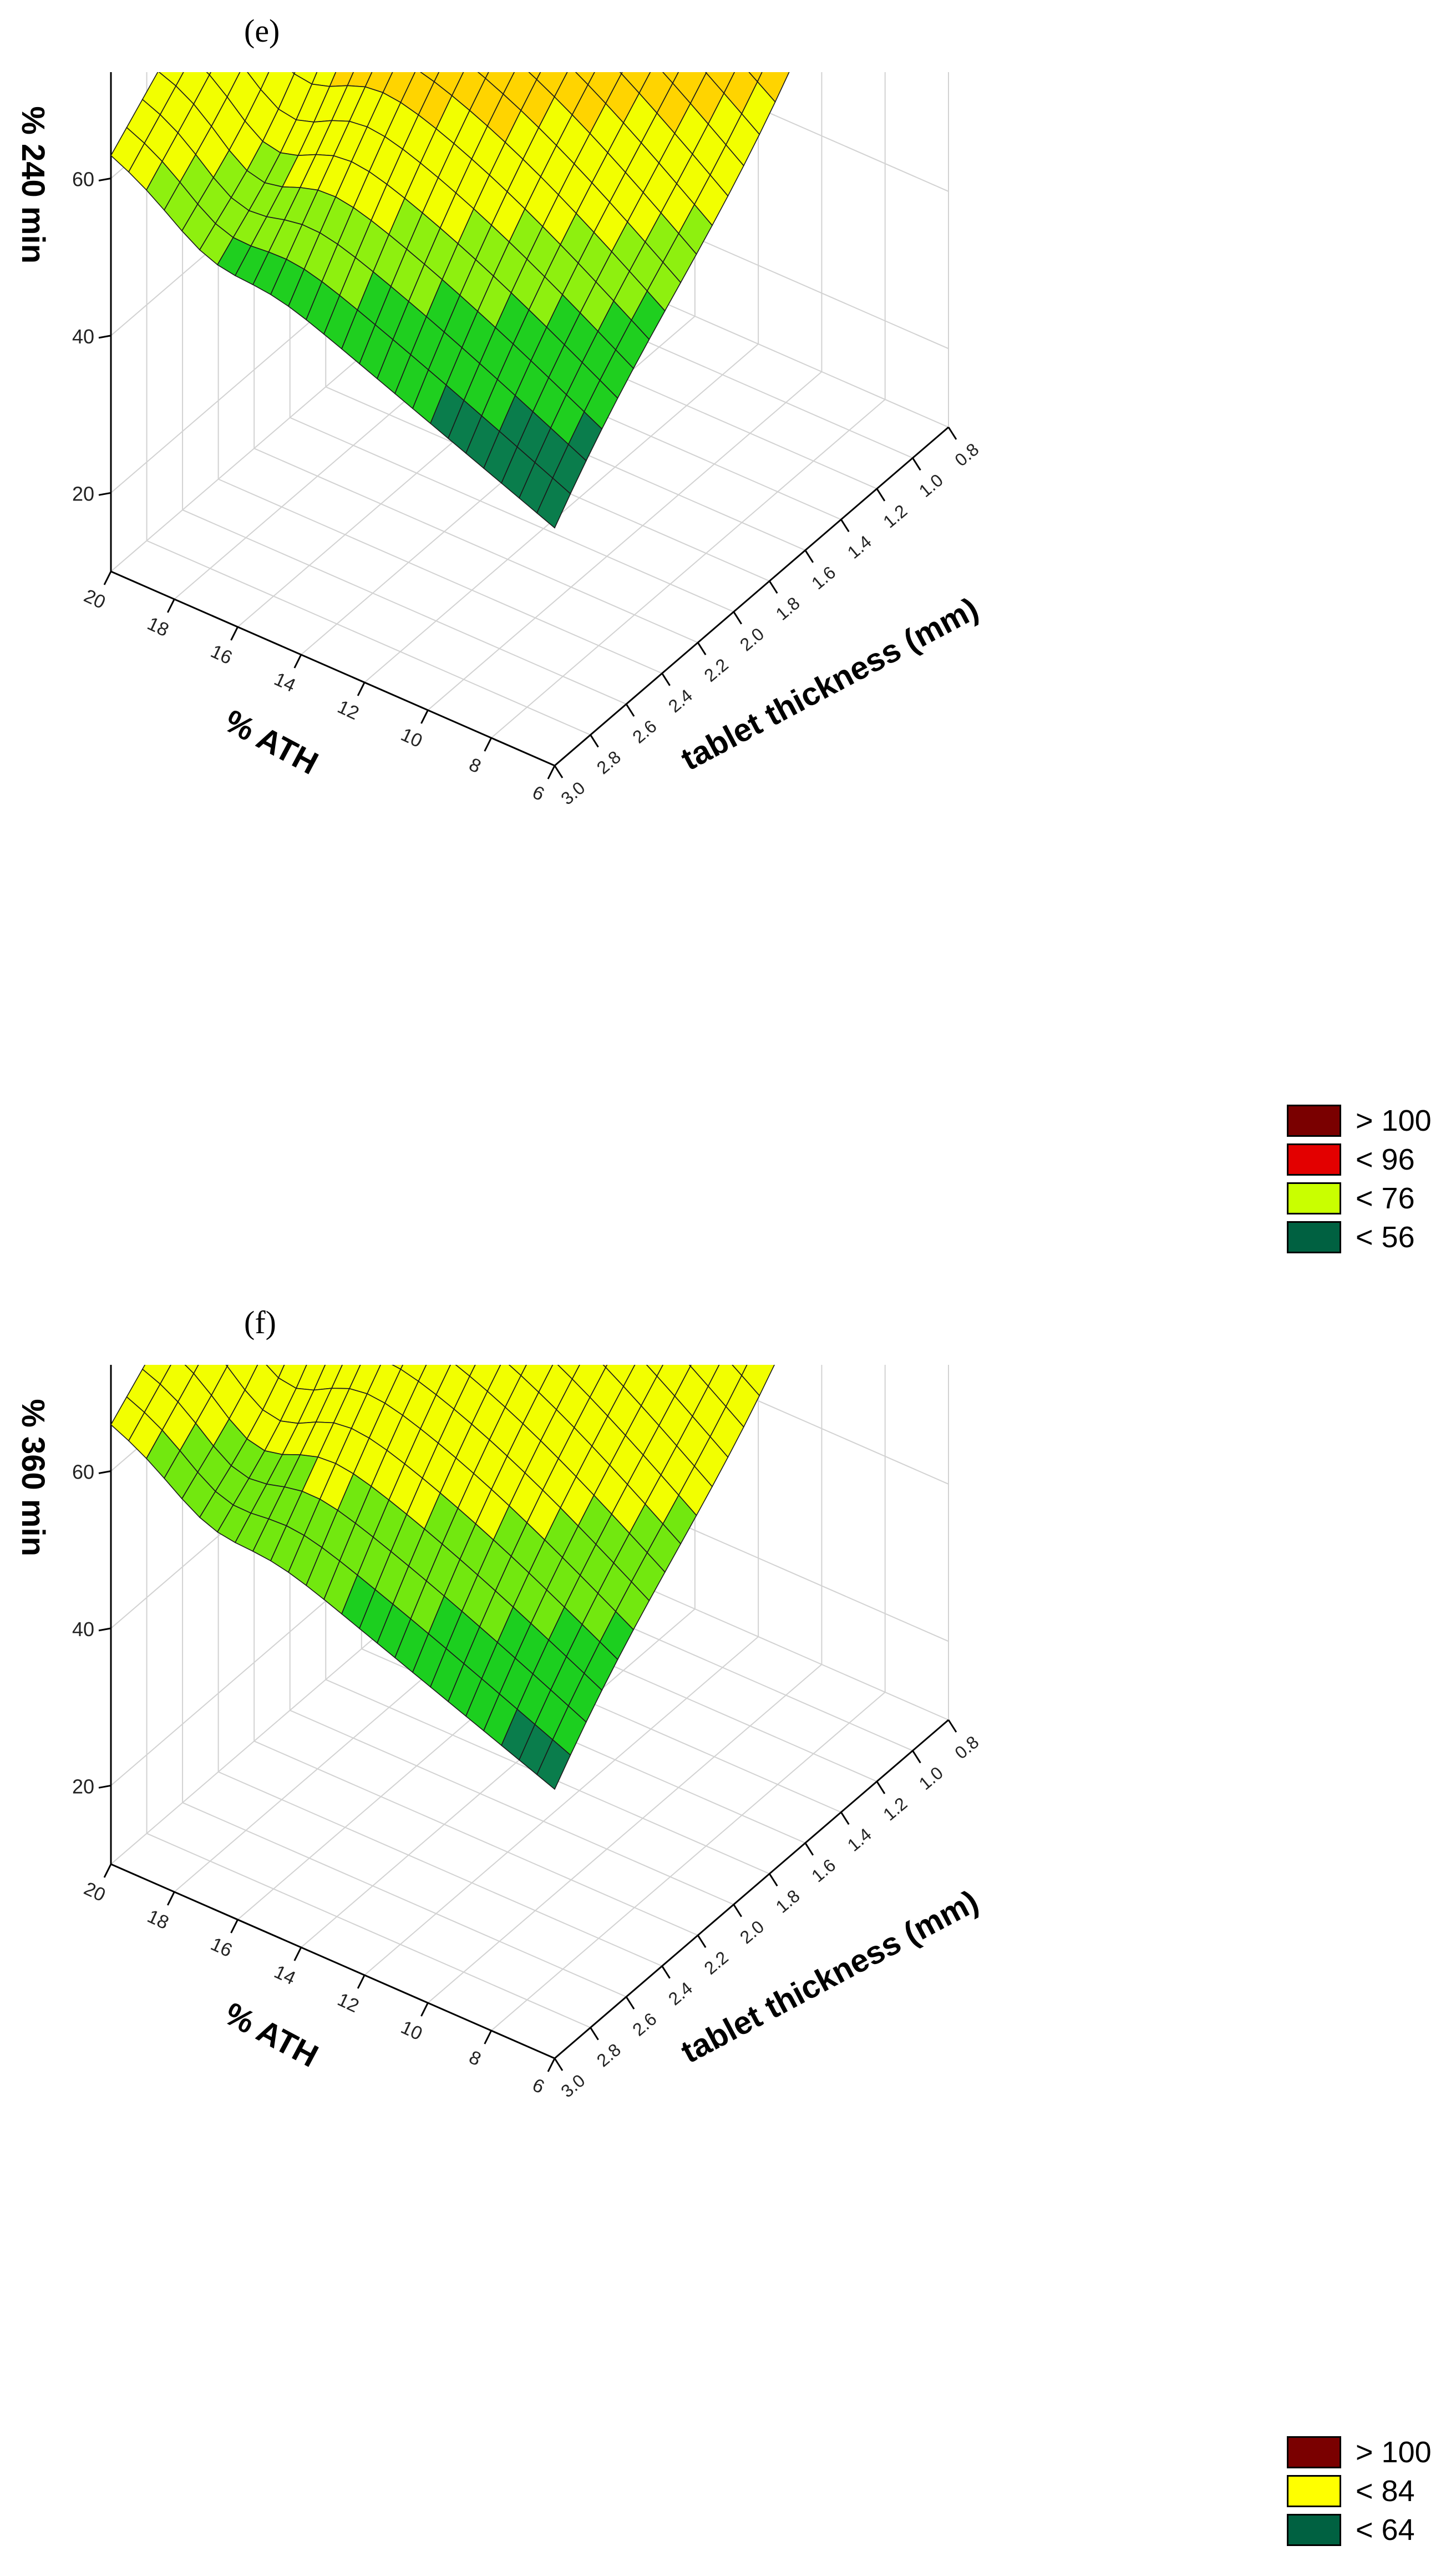  Describe the element at coordinates (94, 599) in the screenshot. I see `ath-tick-label: 20` at that location.